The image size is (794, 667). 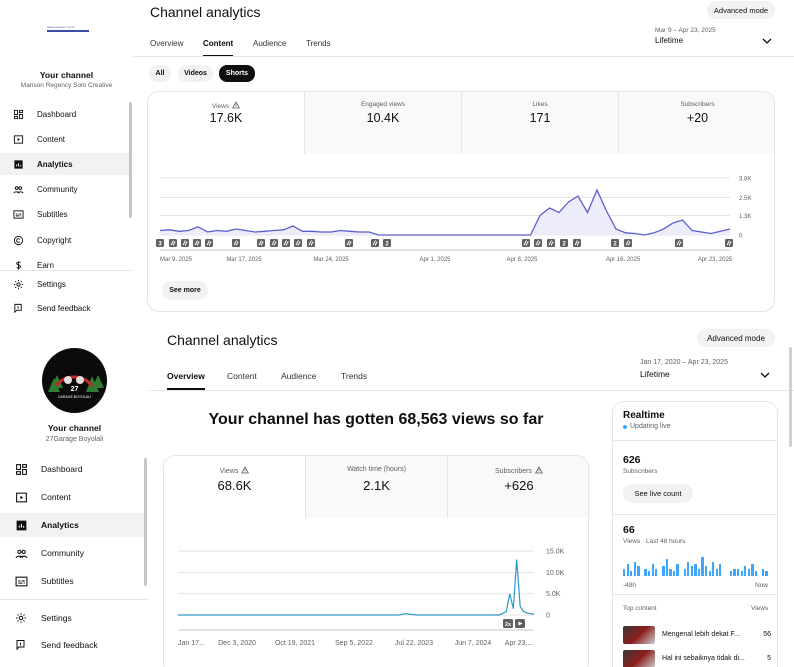 What do you see at coordinates (790, 397) in the screenshot?
I see `page-scrollbar` at bounding box center [790, 397].